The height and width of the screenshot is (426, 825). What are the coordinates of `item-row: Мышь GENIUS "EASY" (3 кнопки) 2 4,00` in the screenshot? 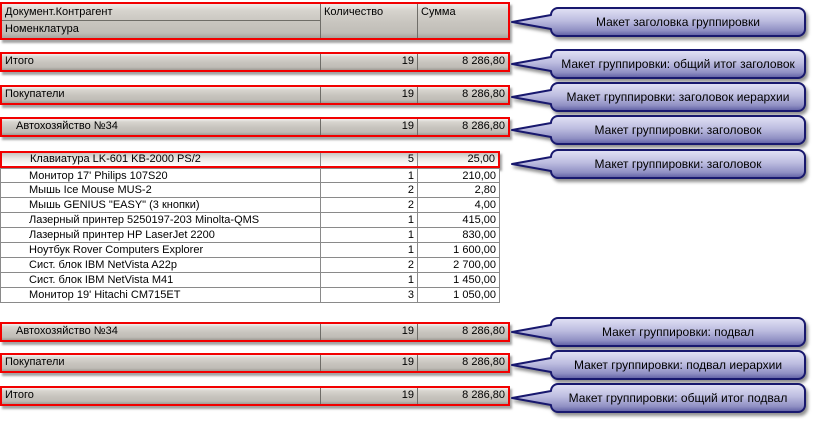 It's located at (250, 205).